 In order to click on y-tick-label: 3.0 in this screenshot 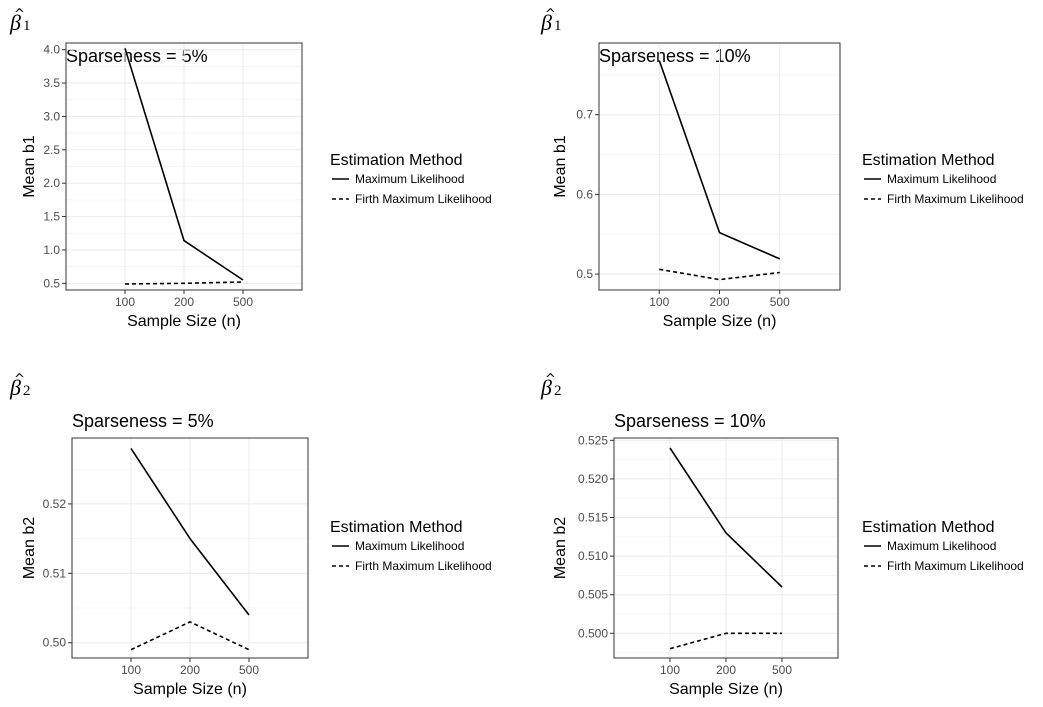, I will do `click(51, 116)`.